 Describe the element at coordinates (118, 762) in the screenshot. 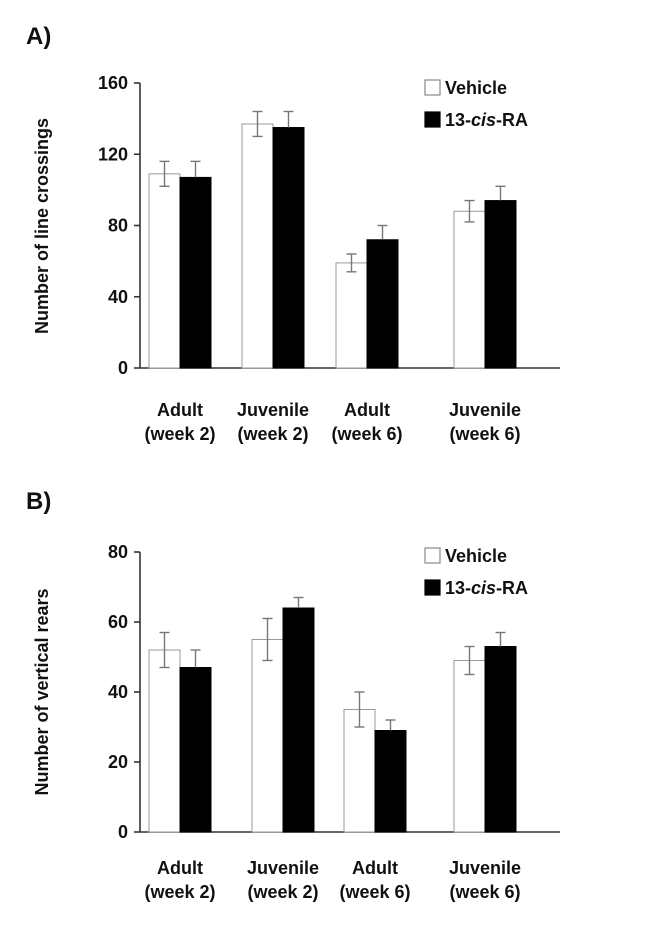

I see `y-tick-label: 20` at that location.